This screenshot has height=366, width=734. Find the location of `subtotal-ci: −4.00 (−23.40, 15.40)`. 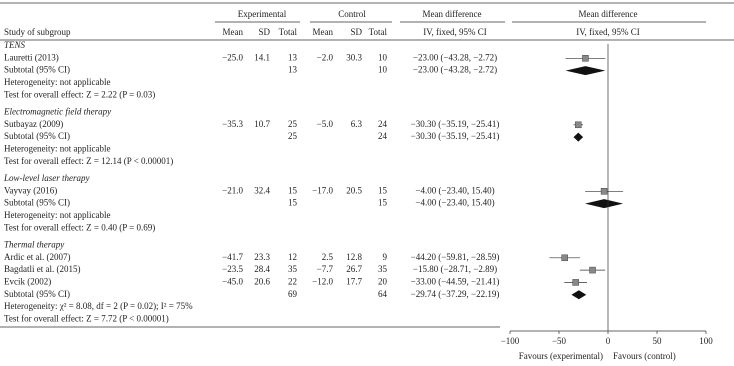

subtotal-ci: −4.00 (−23.40, 15.40) is located at coordinates (454, 203).